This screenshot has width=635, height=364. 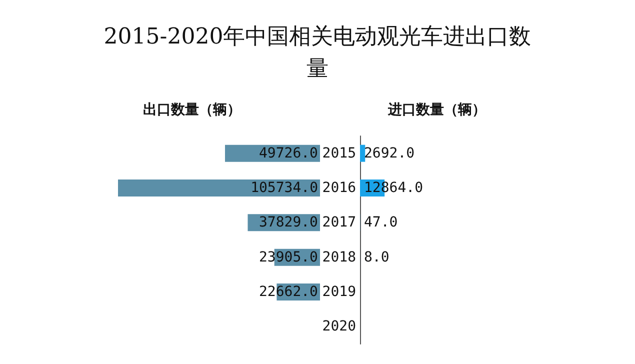 What do you see at coordinates (284, 188) in the screenshot?
I see `data-label: 105734.0` at bounding box center [284, 188].